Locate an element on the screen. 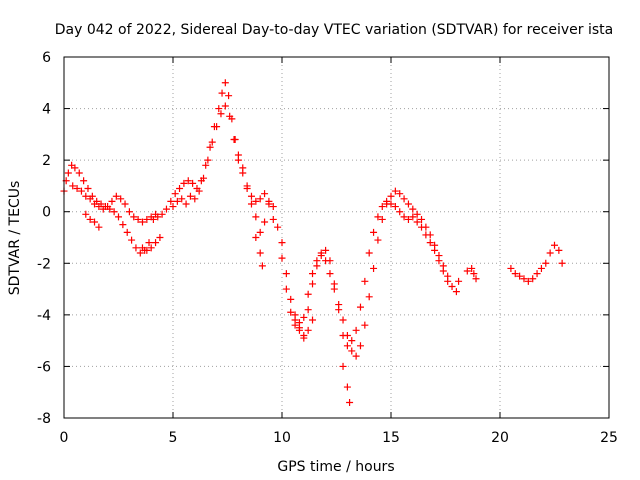 This screenshot has height=480, width=640. y-tick-label: 2 is located at coordinates (46, 161).